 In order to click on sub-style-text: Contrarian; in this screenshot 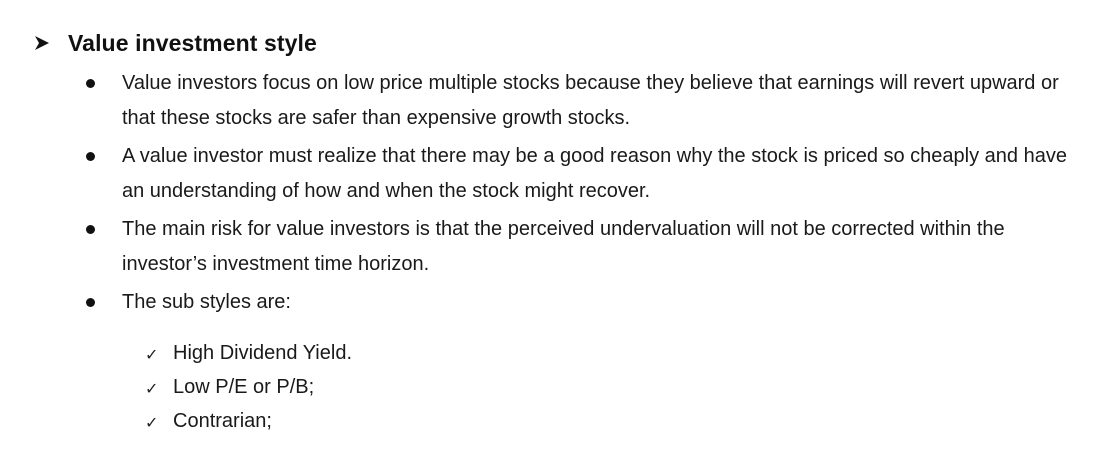, I will do `click(222, 421)`.